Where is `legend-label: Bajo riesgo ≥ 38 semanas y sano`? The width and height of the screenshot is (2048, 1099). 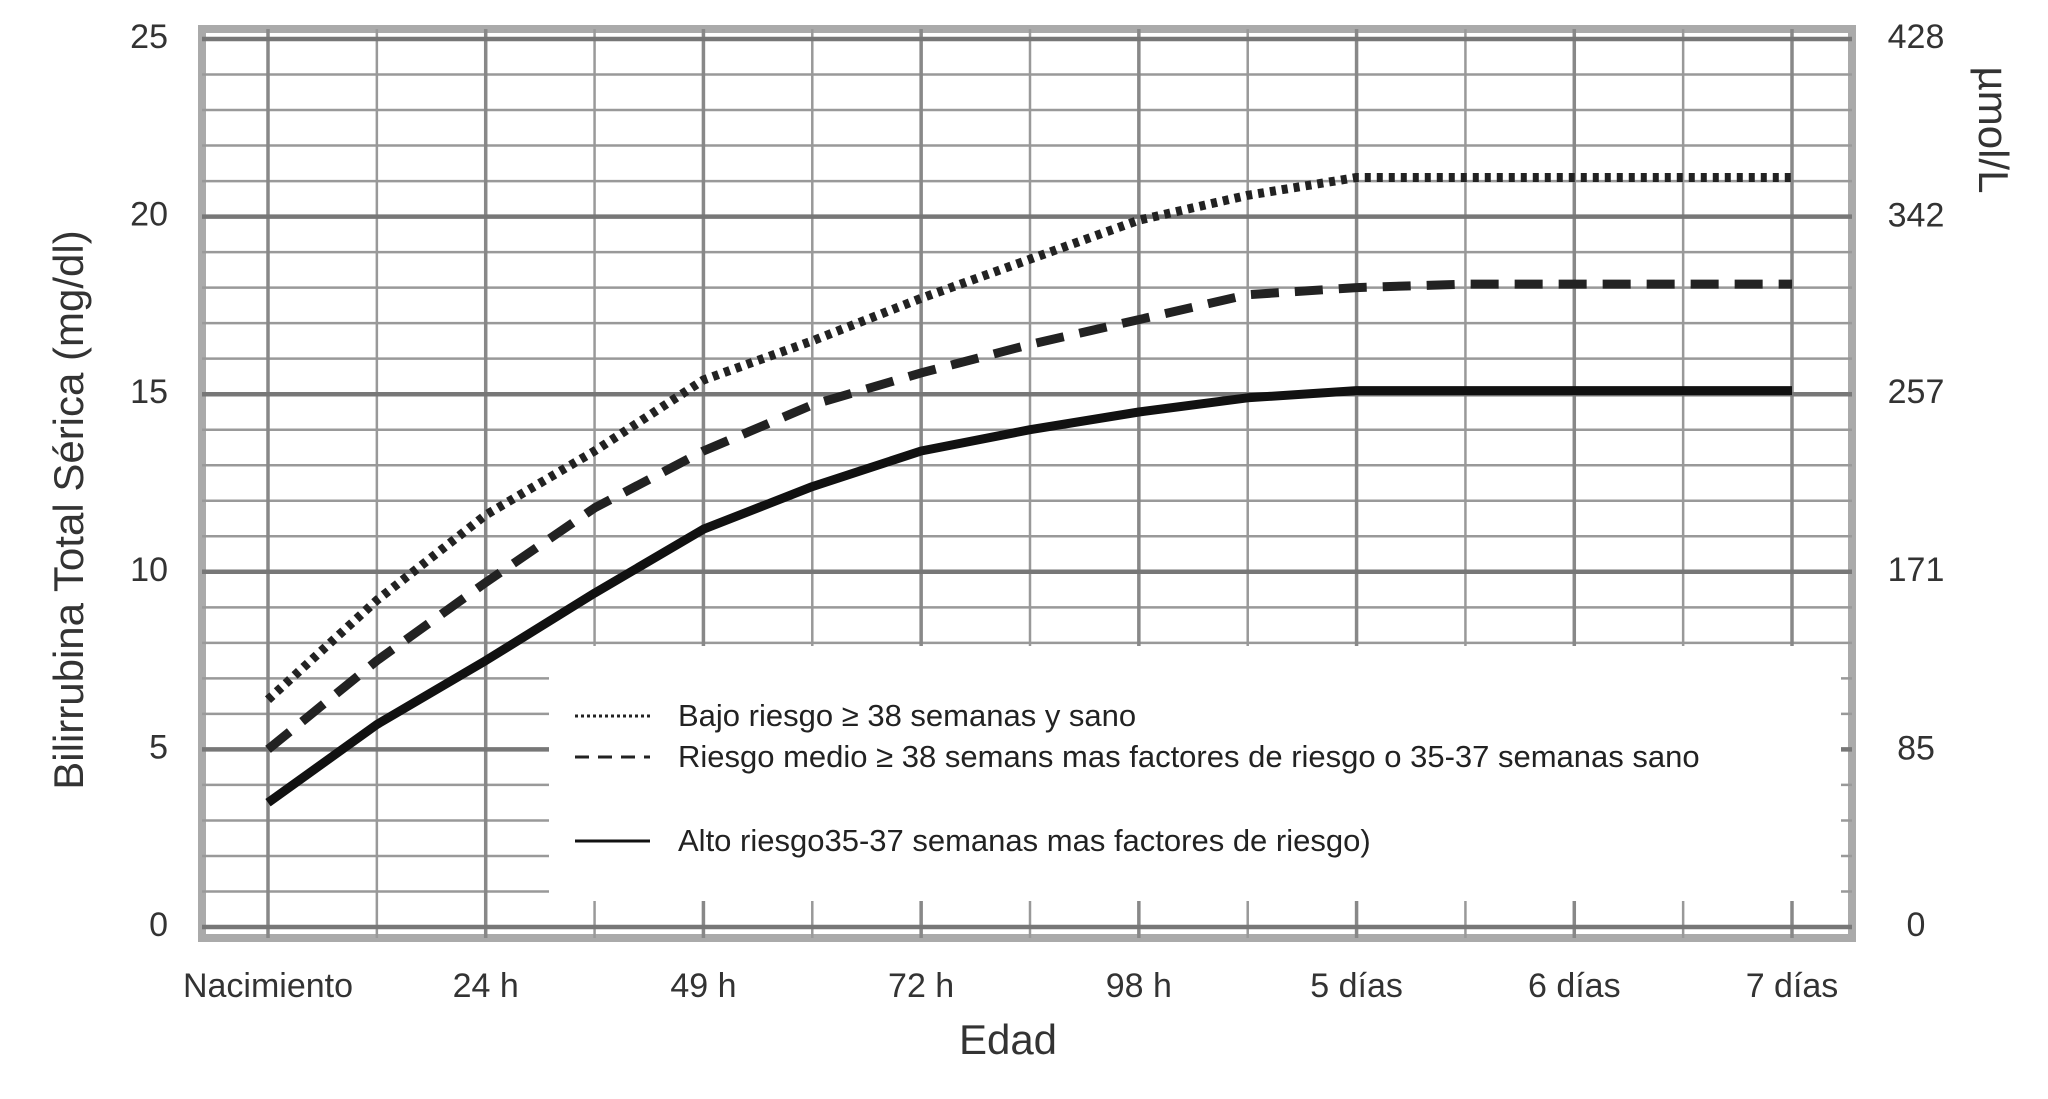
legend-label: Bajo riesgo ≥ 38 semanas y sano is located at coordinates (907, 715).